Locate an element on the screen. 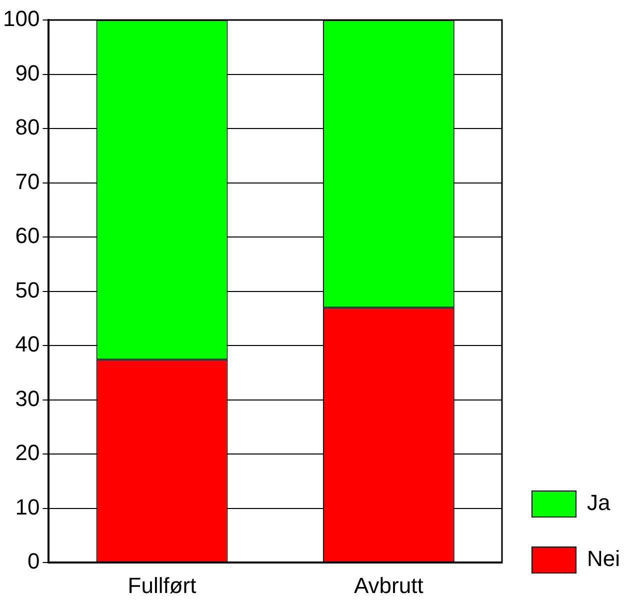 The image size is (632, 603). y-tick-label: 40 is located at coordinates (27, 344).